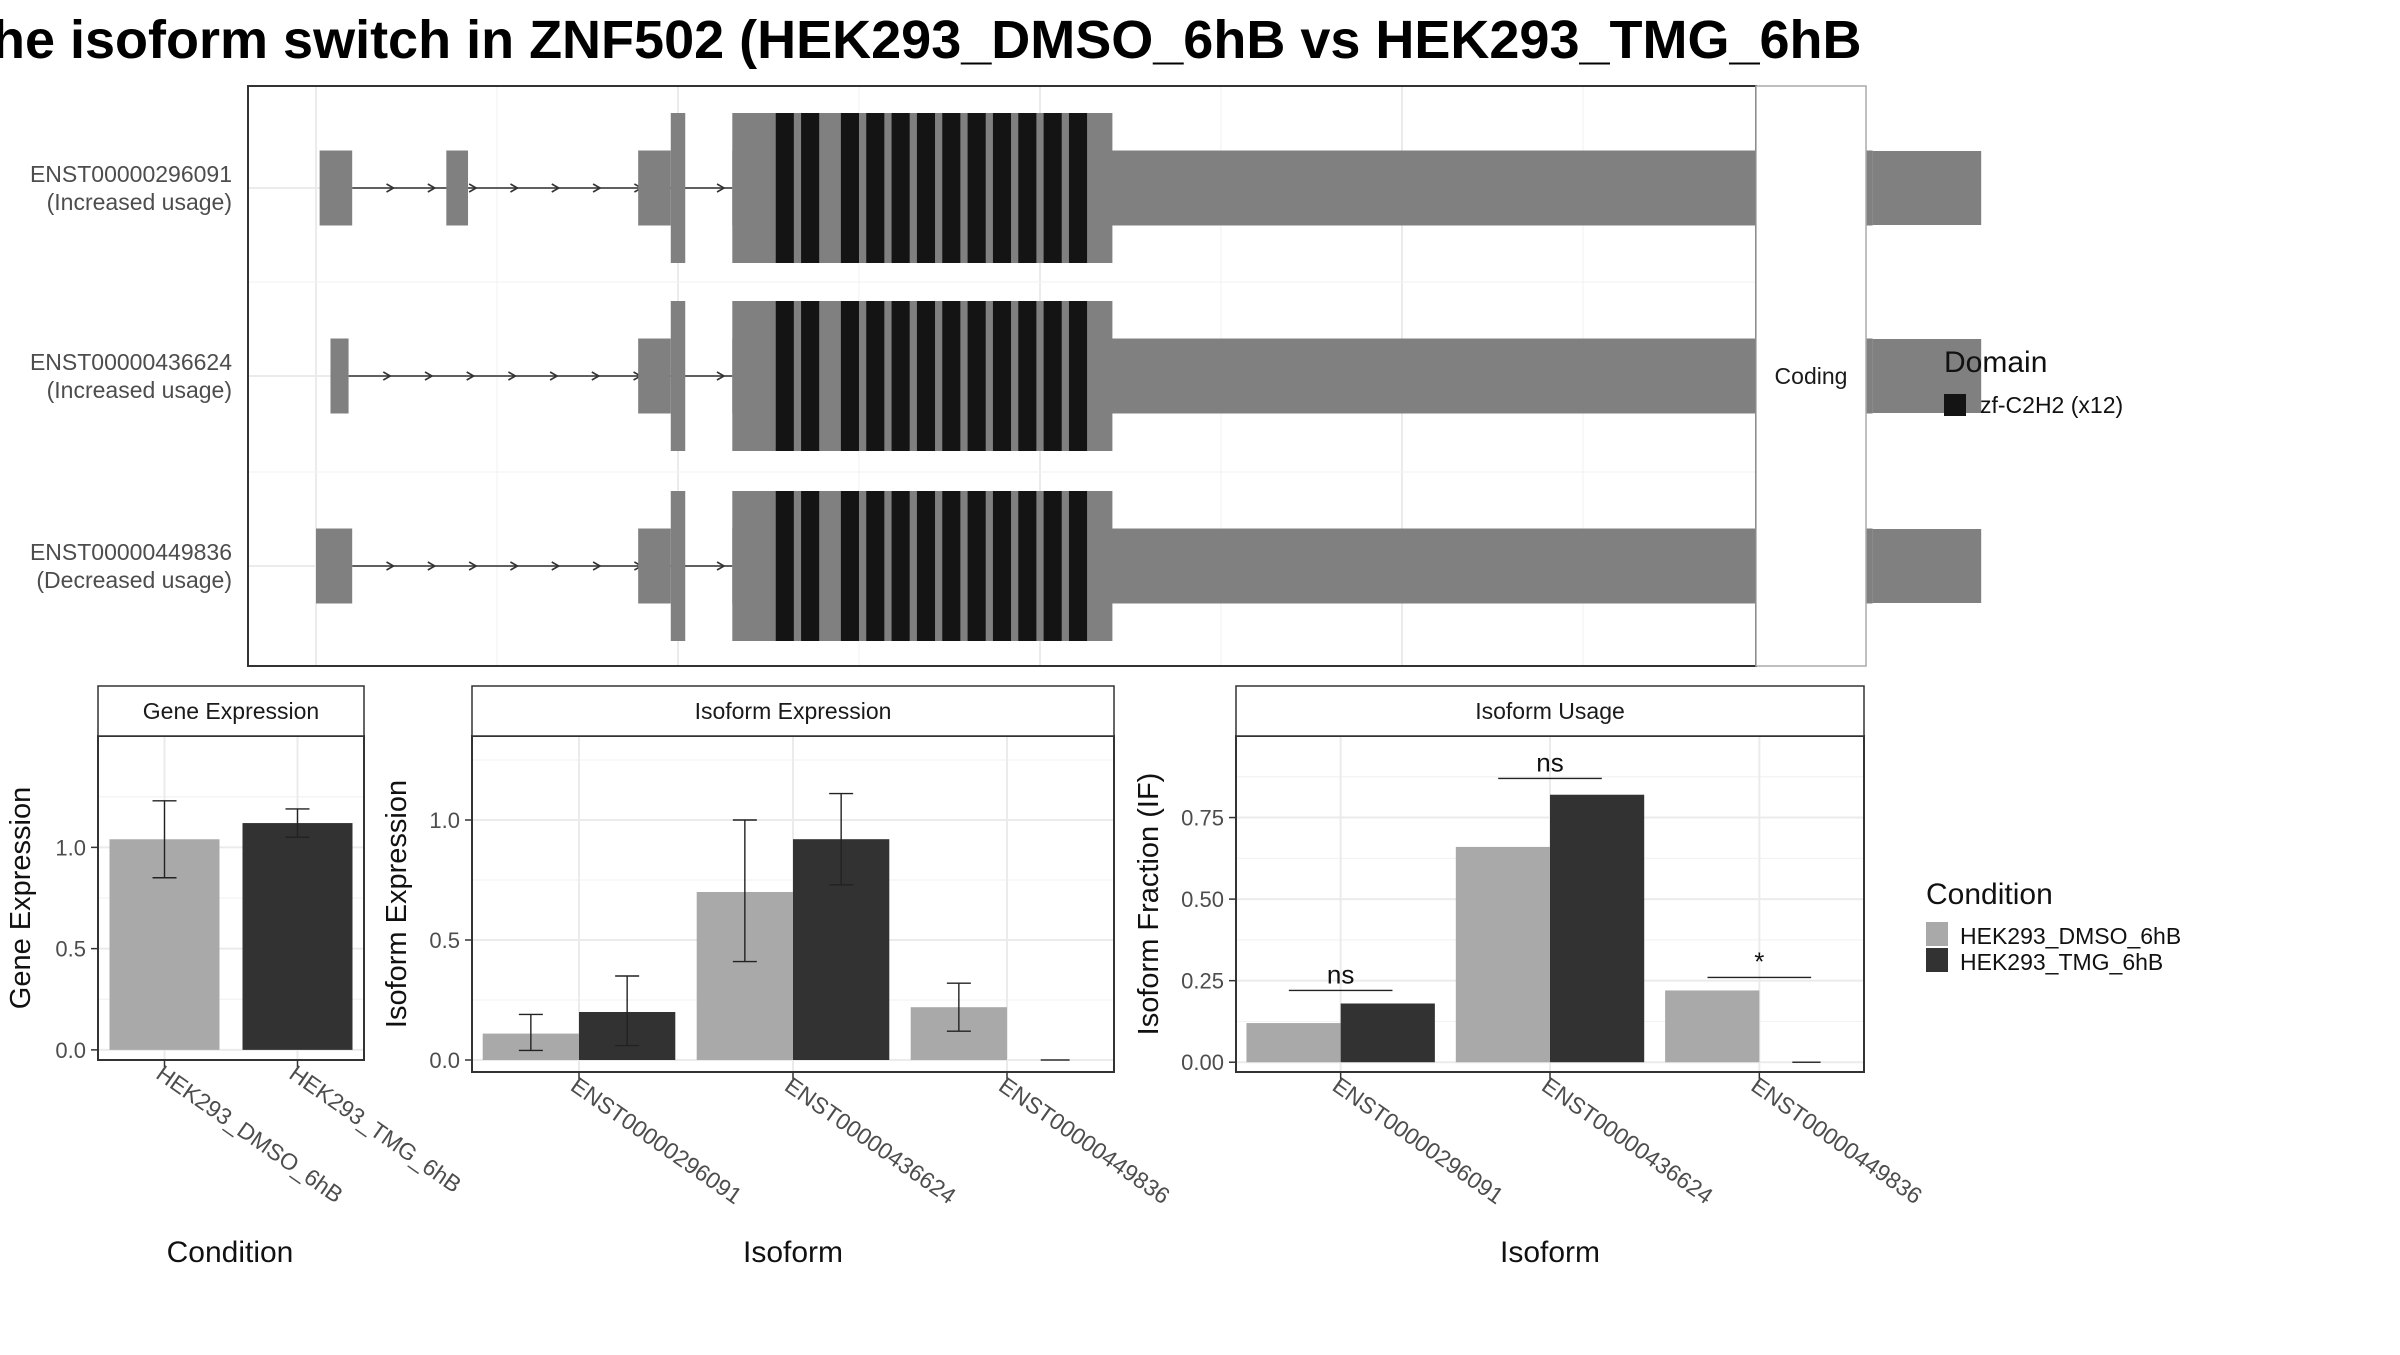  What do you see at coordinates (230, 1252) in the screenshot?
I see `x-axis-title: Condition` at bounding box center [230, 1252].